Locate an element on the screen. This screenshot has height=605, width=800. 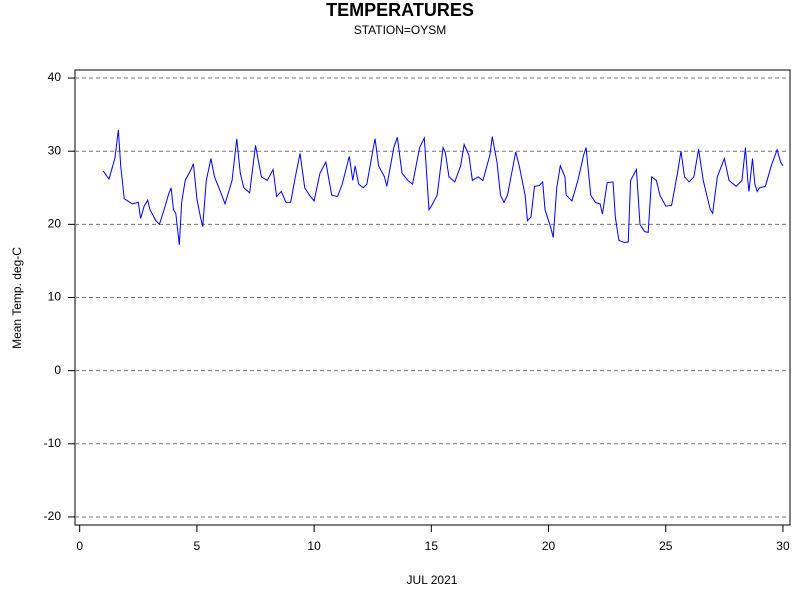
x-tick-label: 25 is located at coordinates (666, 546).